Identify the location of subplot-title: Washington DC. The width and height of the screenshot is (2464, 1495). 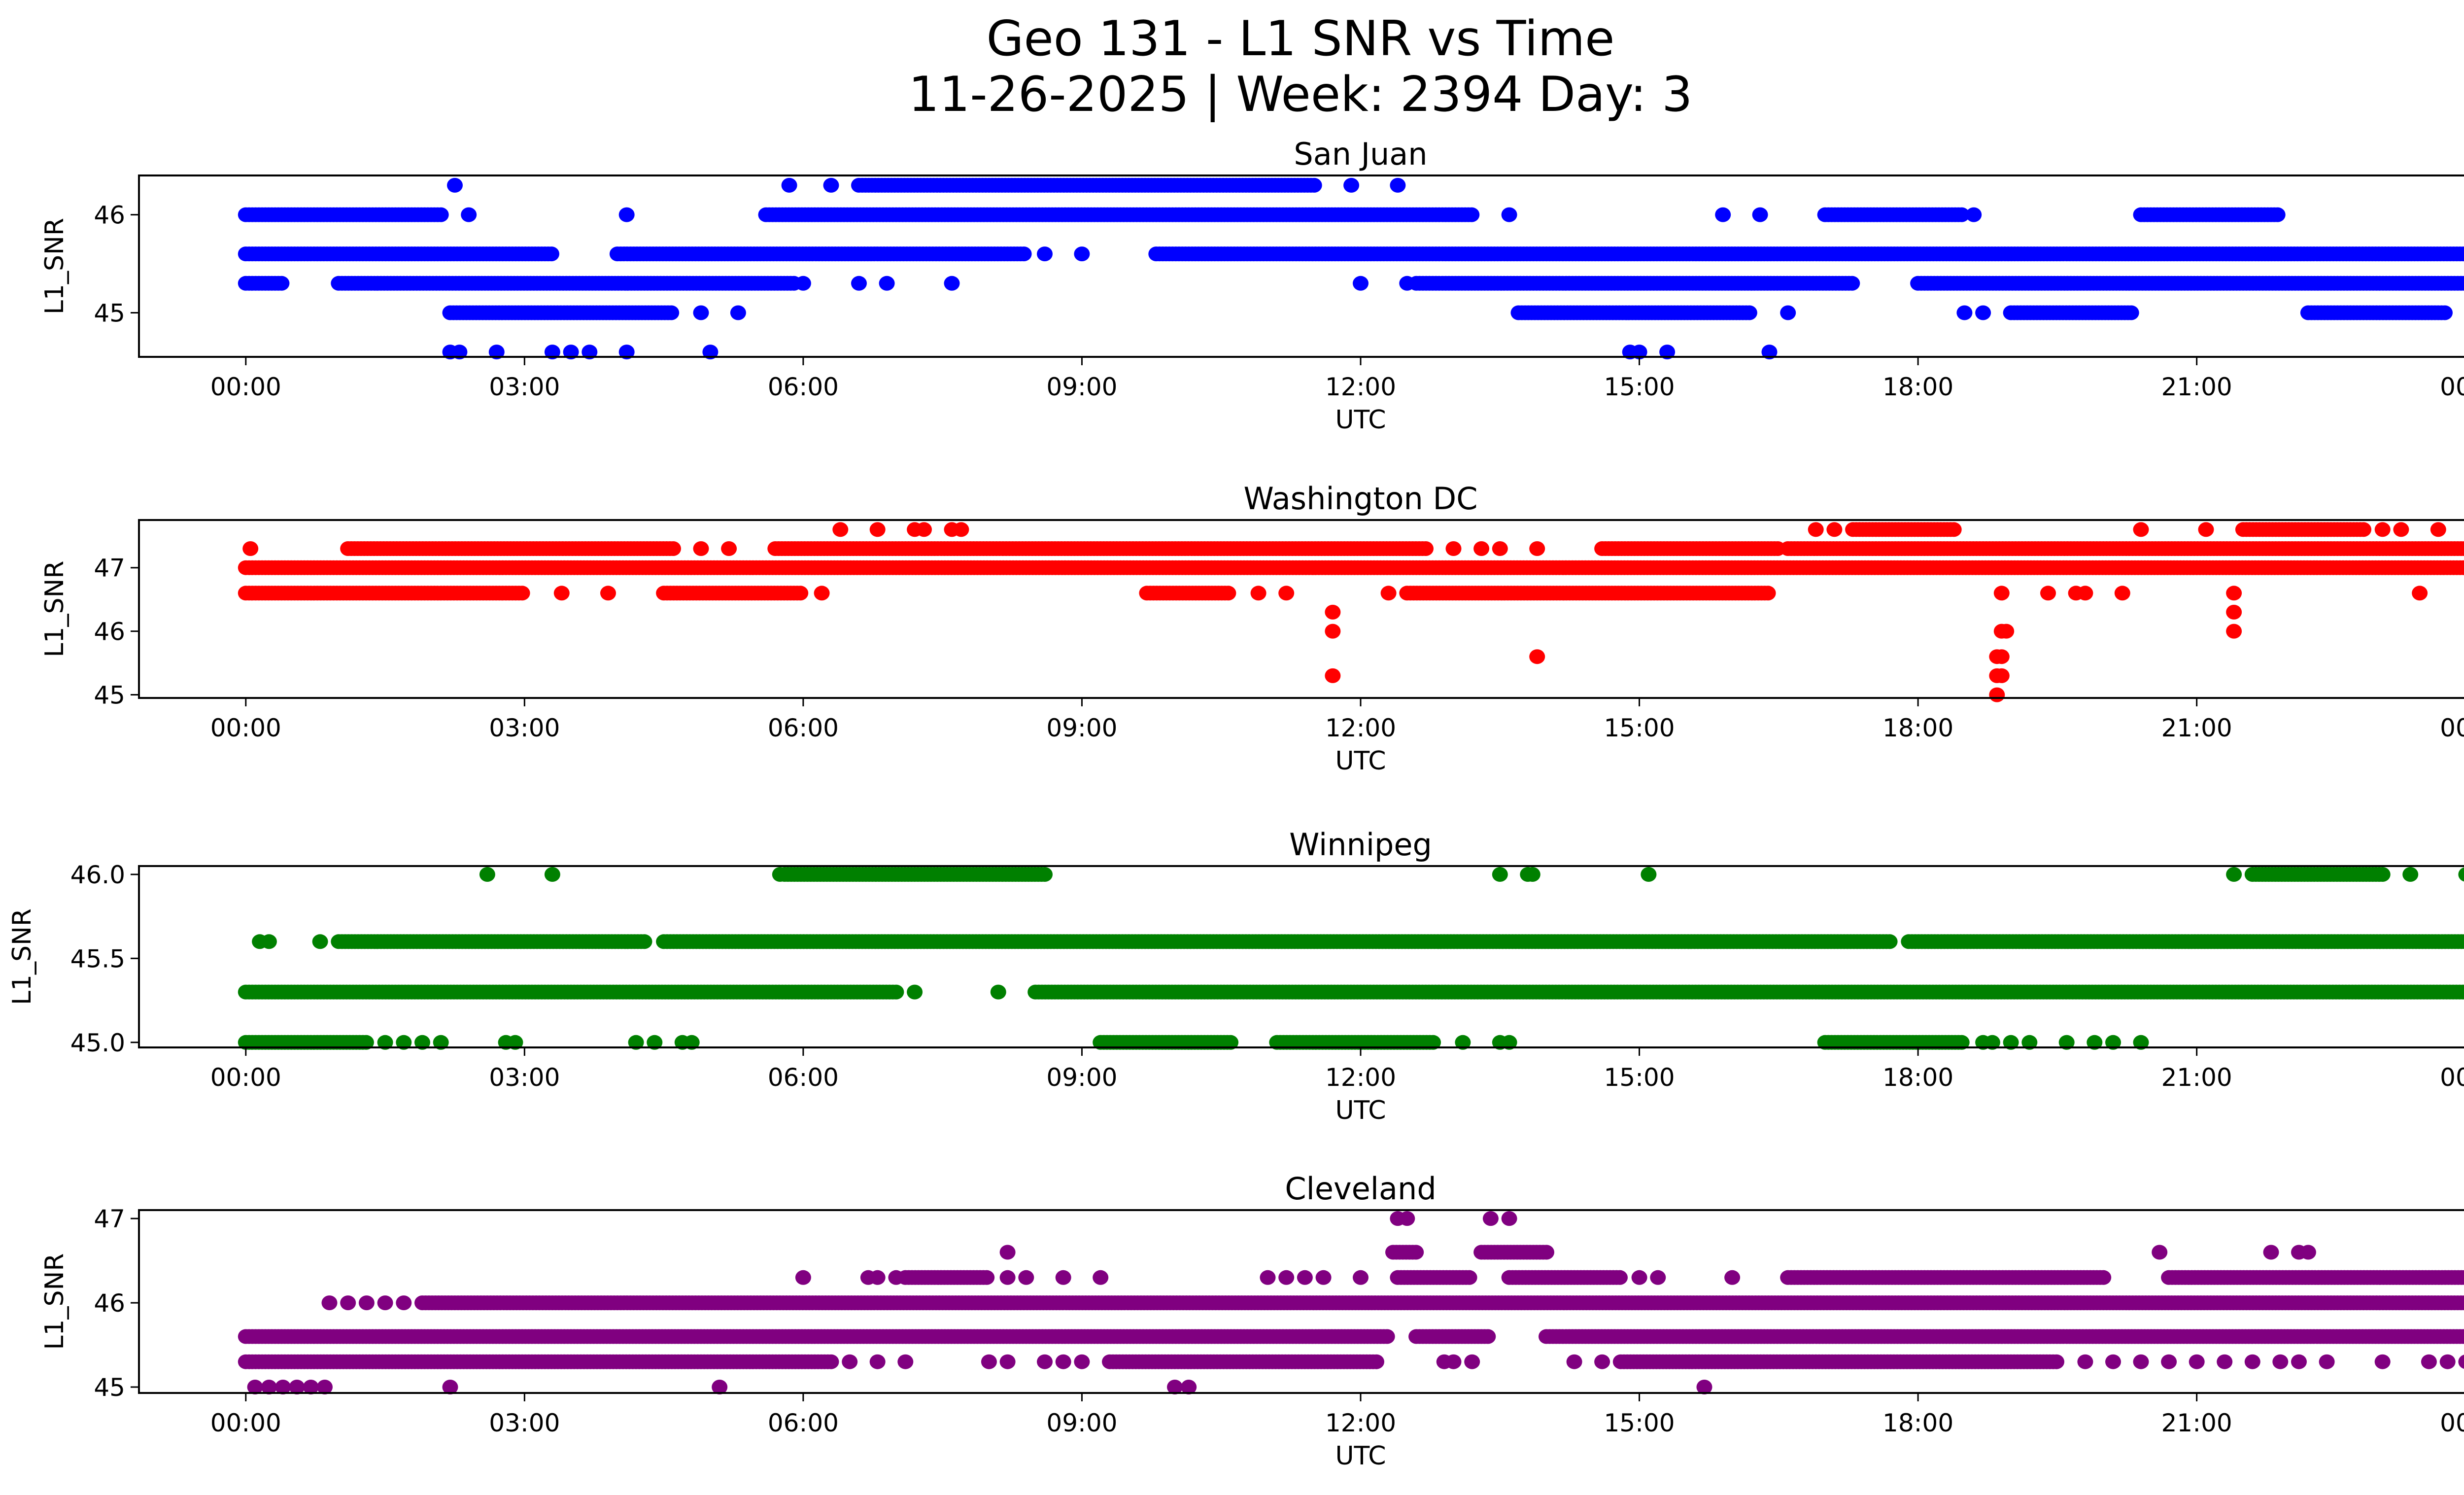
(1360, 499).